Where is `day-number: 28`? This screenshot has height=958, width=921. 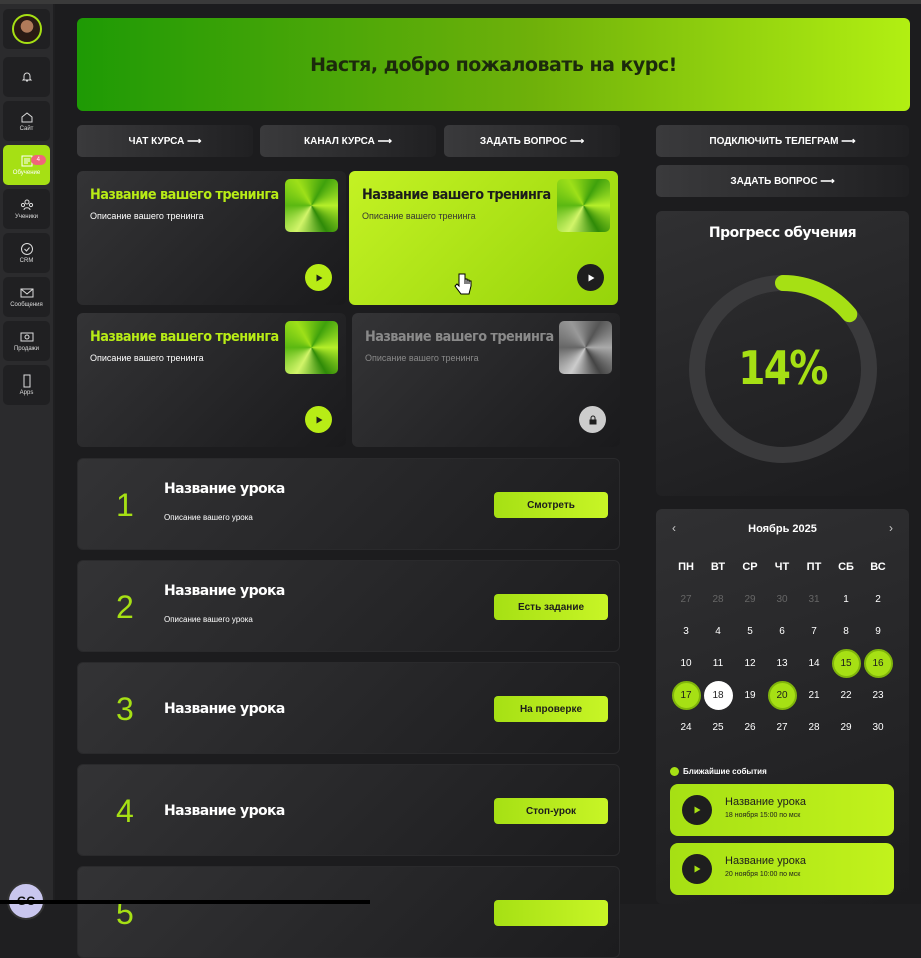
day-number: 28 is located at coordinates (718, 599).